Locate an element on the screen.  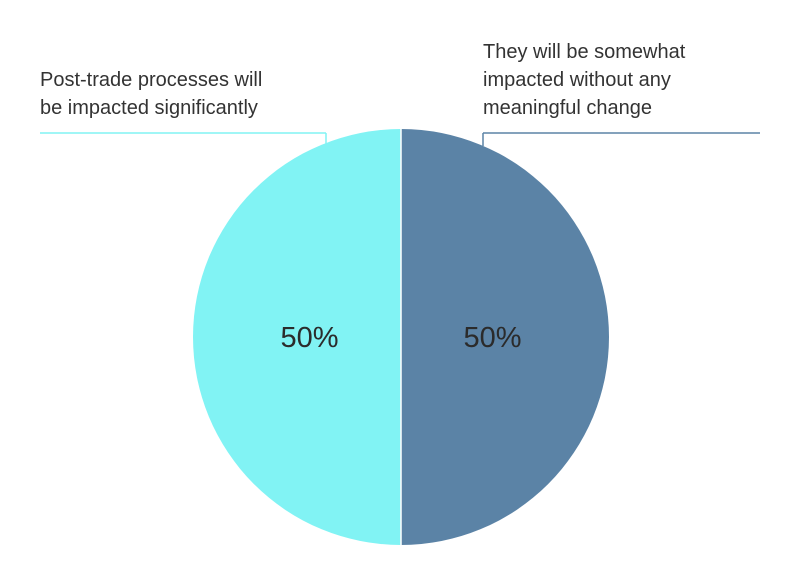
slice-value-labels: 50% 50% is located at coordinates (400, 338).